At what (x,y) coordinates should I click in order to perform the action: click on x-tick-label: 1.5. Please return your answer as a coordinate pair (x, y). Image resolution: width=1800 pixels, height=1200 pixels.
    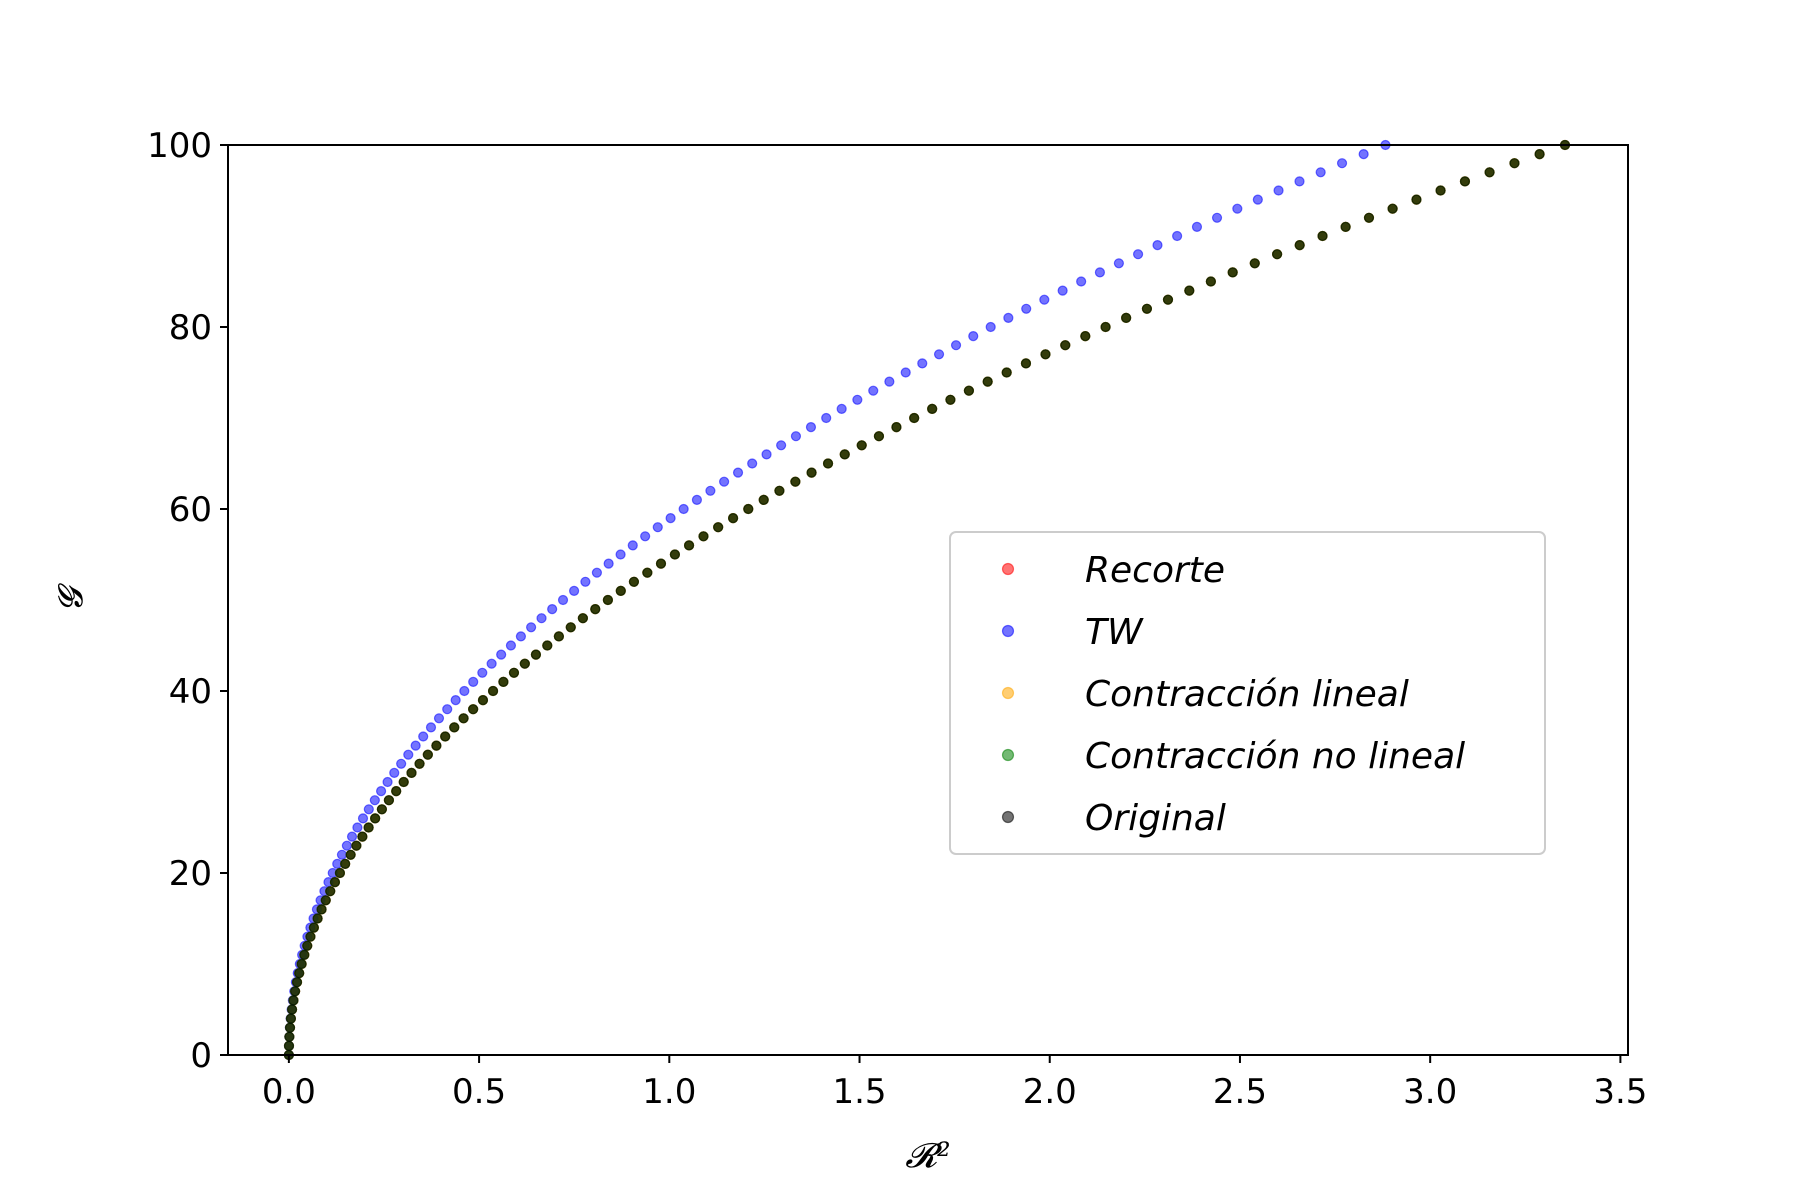
    Looking at the image, I should click on (859, 1092).